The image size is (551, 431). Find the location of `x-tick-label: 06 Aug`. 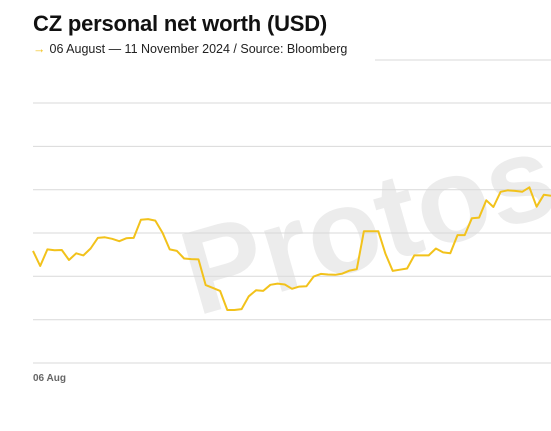

x-tick-label: 06 Aug is located at coordinates (49, 378).